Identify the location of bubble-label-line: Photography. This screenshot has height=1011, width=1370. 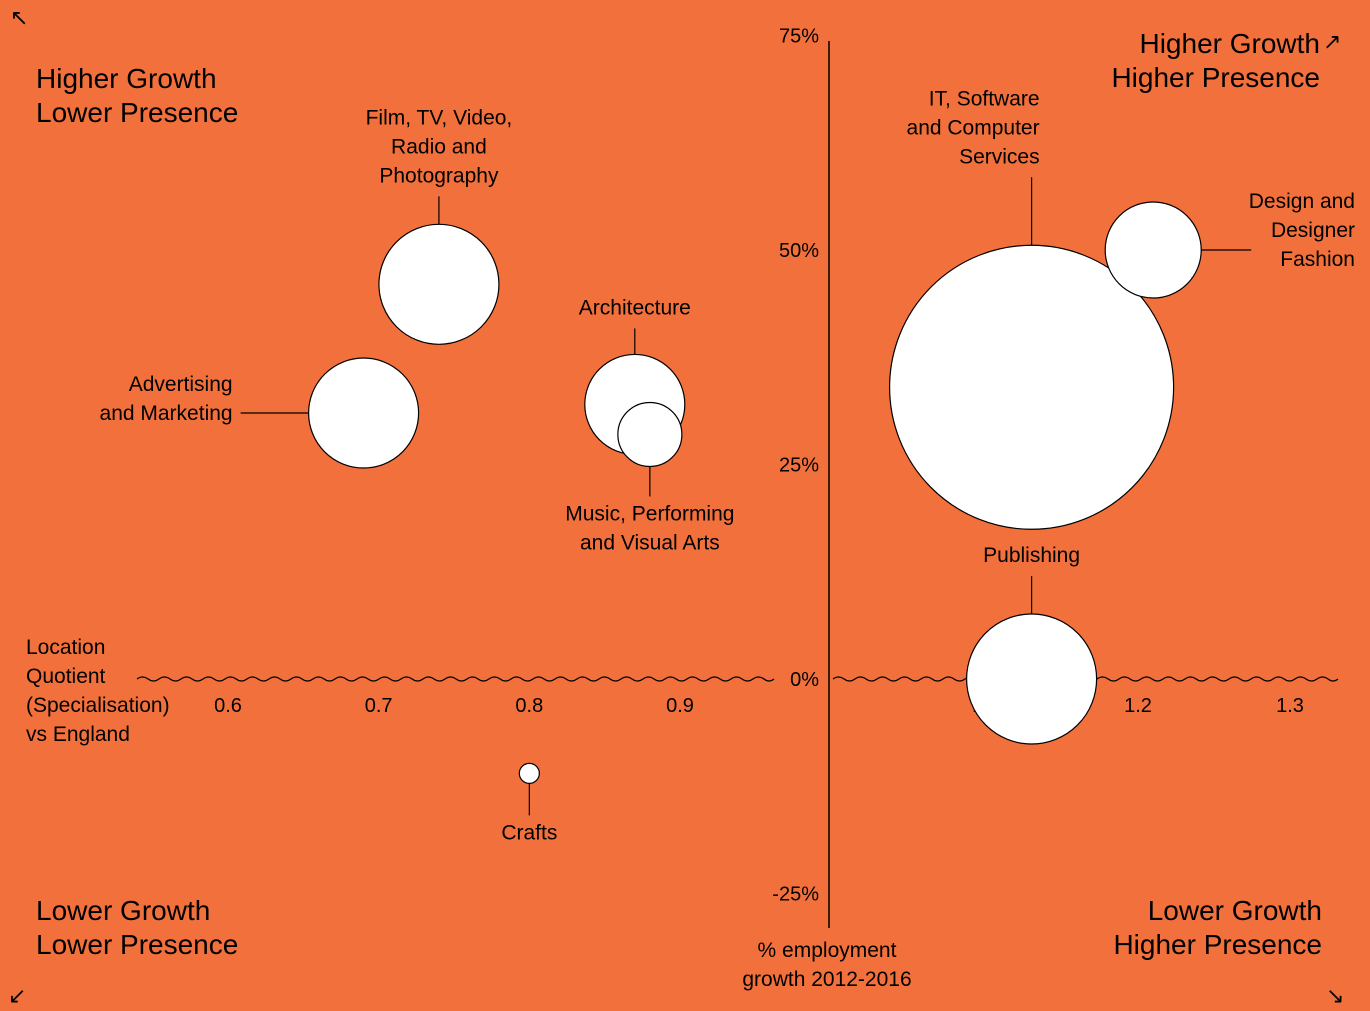
(439, 175).